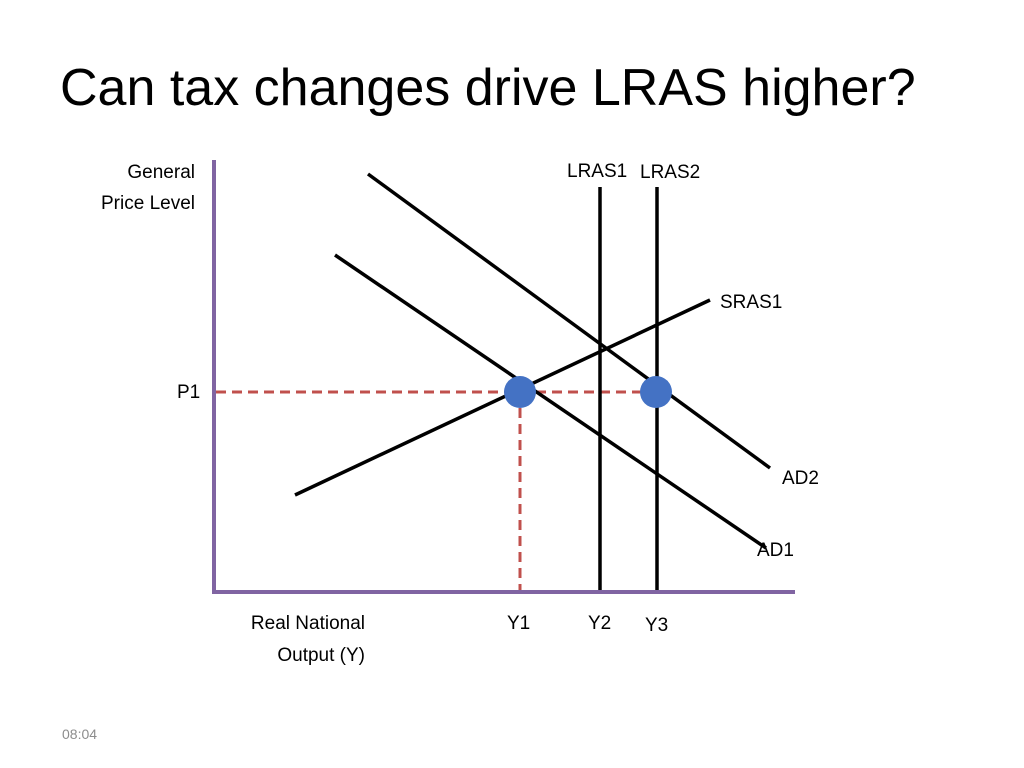 The height and width of the screenshot is (768, 1024). What do you see at coordinates (161, 172) in the screenshot?
I see `y-axis-label-line-1: General` at bounding box center [161, 172].